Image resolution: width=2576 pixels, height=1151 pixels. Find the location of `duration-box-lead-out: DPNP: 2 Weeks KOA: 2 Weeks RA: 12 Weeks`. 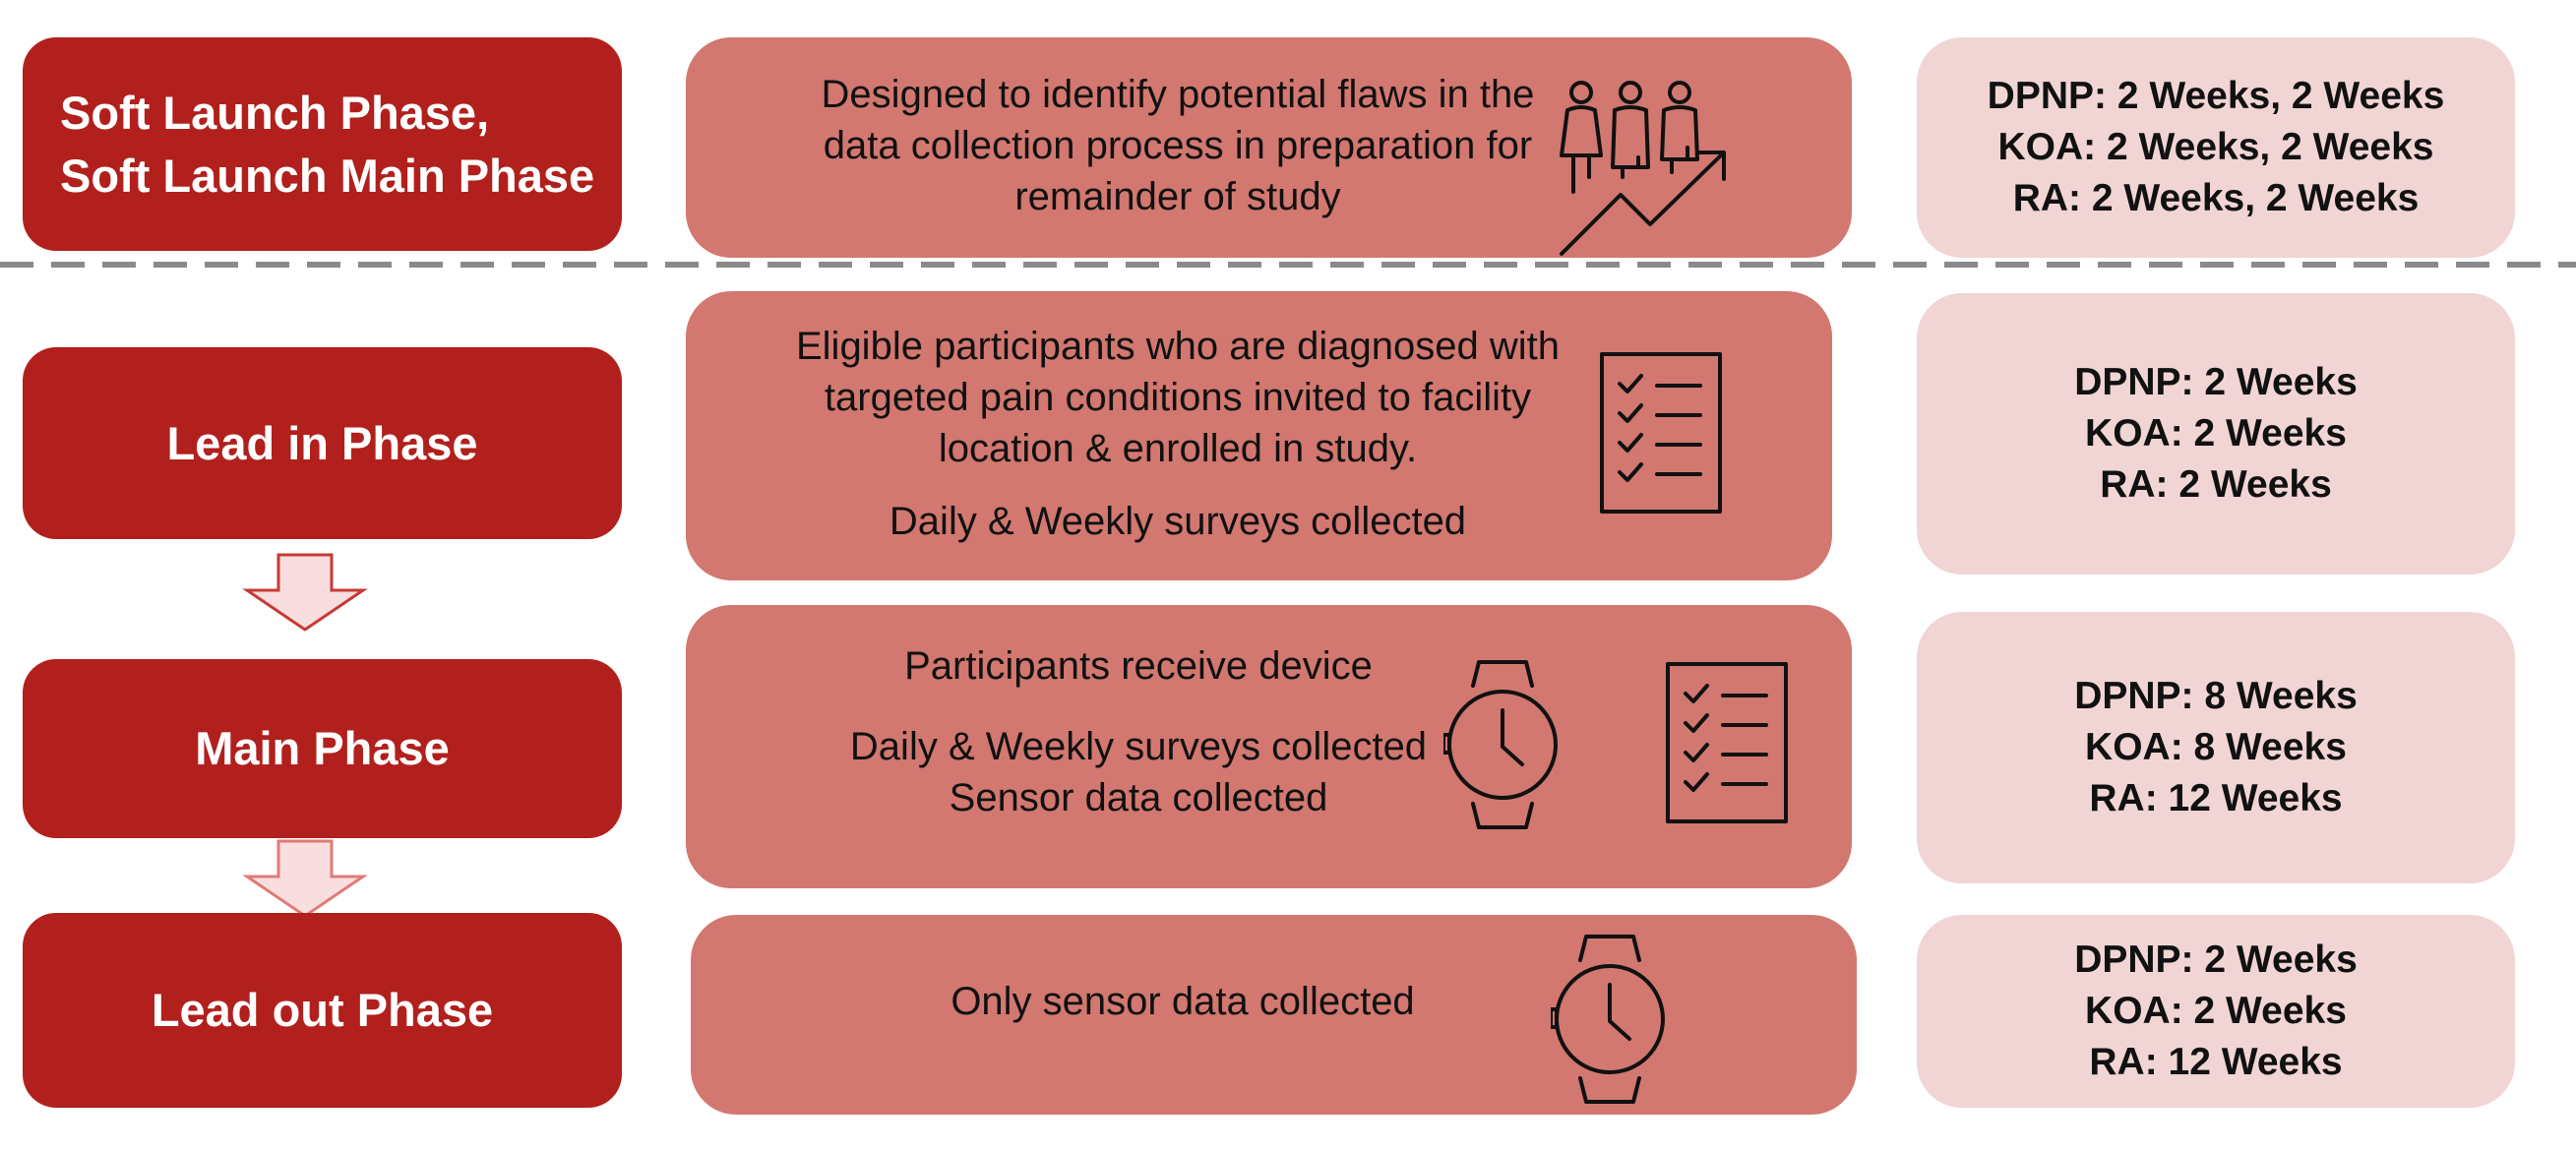

duration-box-lead-out: DPNP: 2 Weeks KOA: 2 Weeks RA: 12 Weeks is located at coordinates (2216, 1011).